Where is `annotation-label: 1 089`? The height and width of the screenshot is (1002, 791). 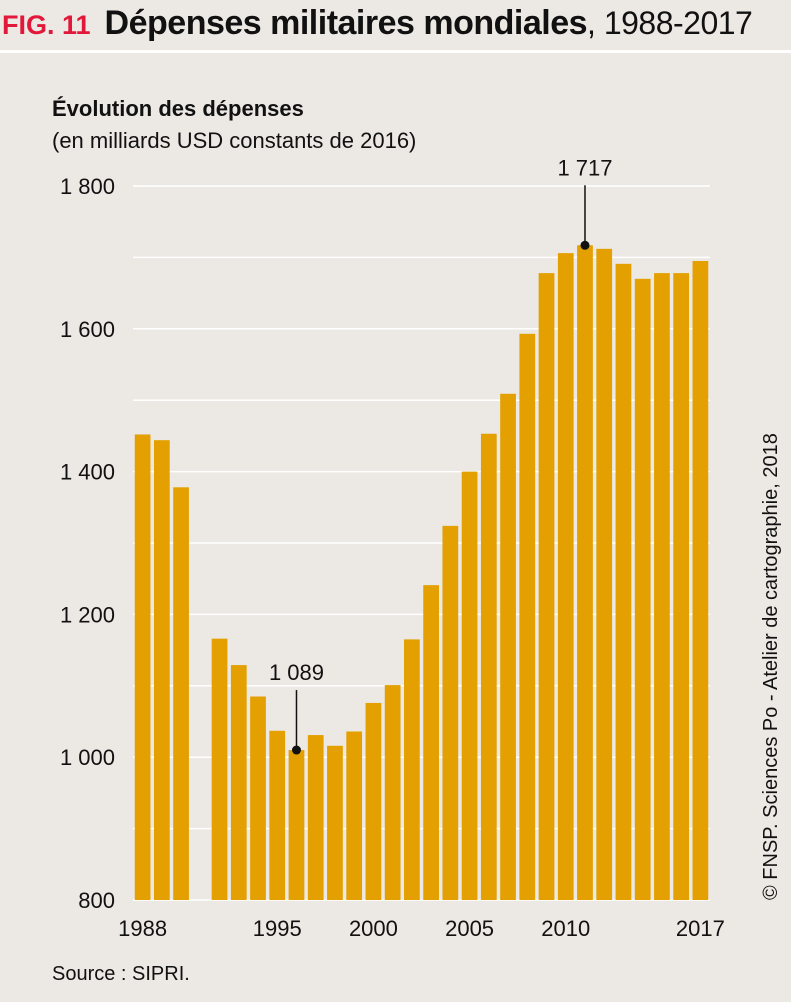 annotation-label: 1 089 is located at coordinates (296, 672).